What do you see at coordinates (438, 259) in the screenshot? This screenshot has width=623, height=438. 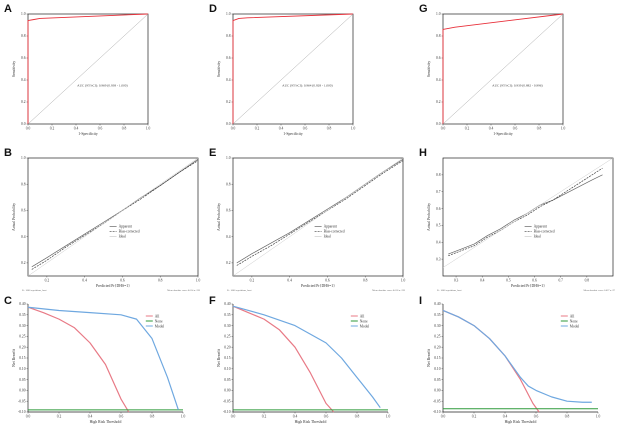 I see `y-tick-label: 0.3` at bounding box center [438, 259].